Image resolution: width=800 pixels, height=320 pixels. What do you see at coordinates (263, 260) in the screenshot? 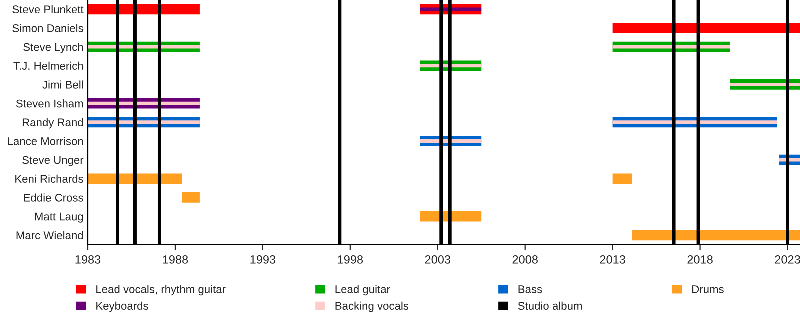
I see `x-tick-label: 1993` at bounding box center [263, 260].